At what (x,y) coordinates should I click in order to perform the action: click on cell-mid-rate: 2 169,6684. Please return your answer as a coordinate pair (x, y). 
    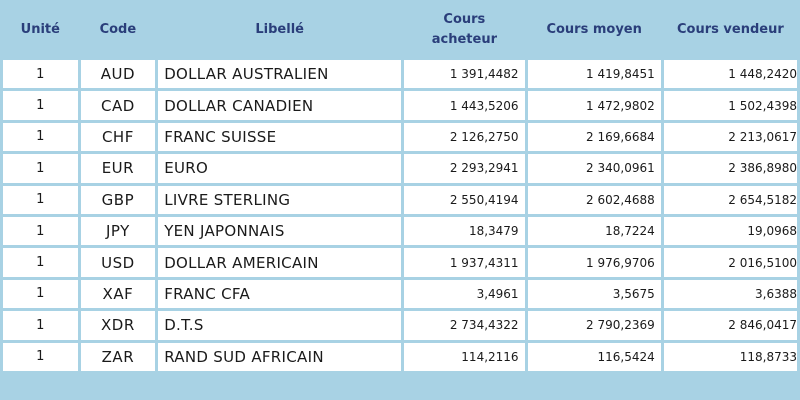
    Looking at the image, I should click on (594, 137).